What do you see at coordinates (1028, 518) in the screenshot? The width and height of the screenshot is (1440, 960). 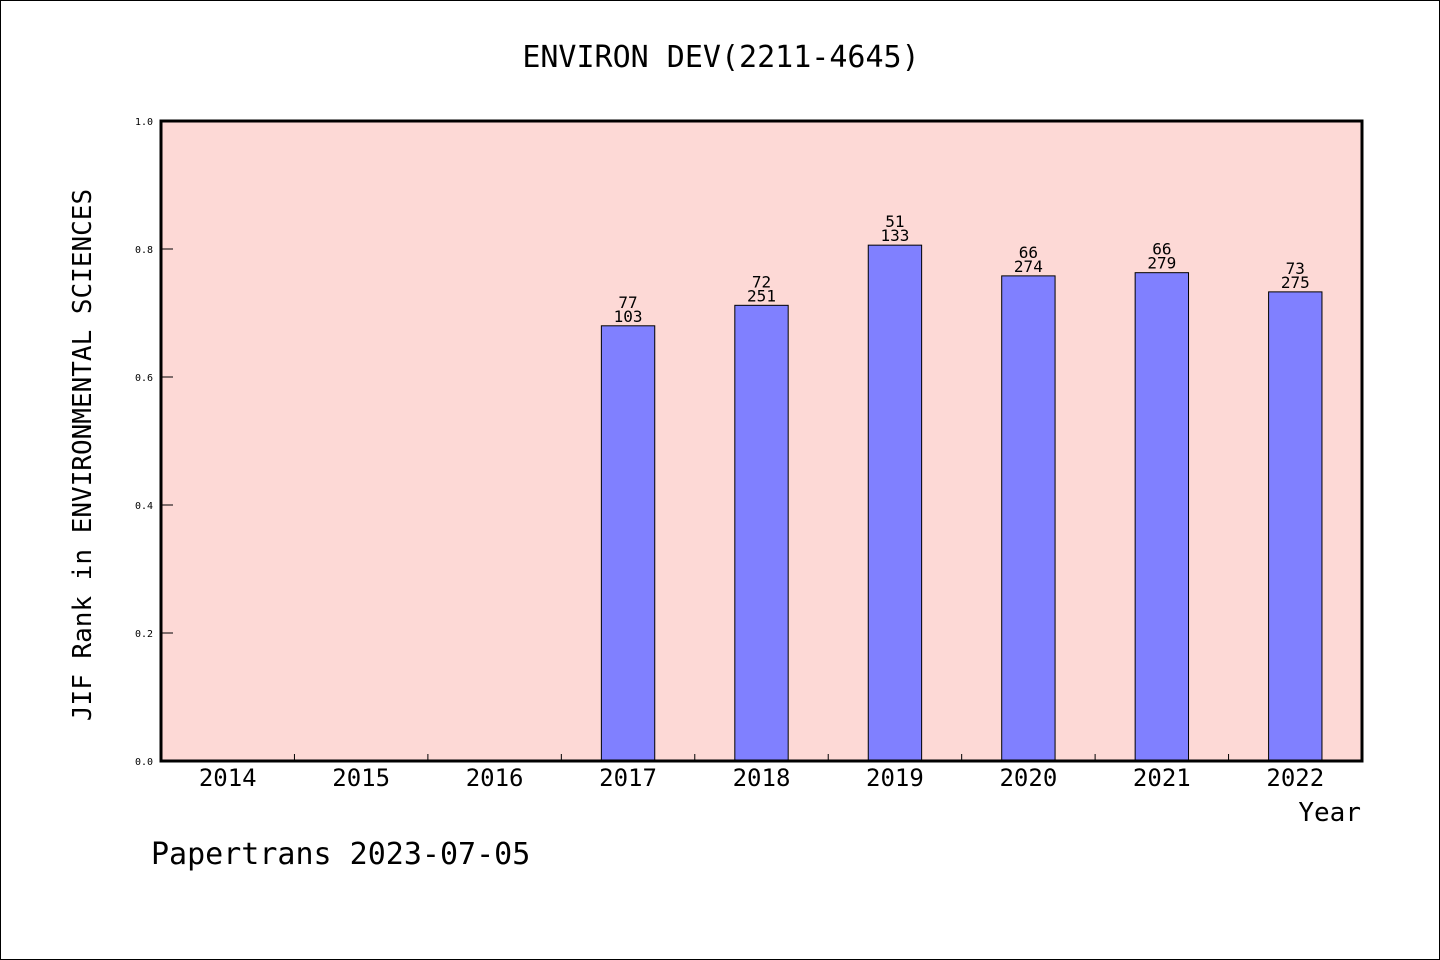 I see `bar-2020` at bounding box center [1028, 518].